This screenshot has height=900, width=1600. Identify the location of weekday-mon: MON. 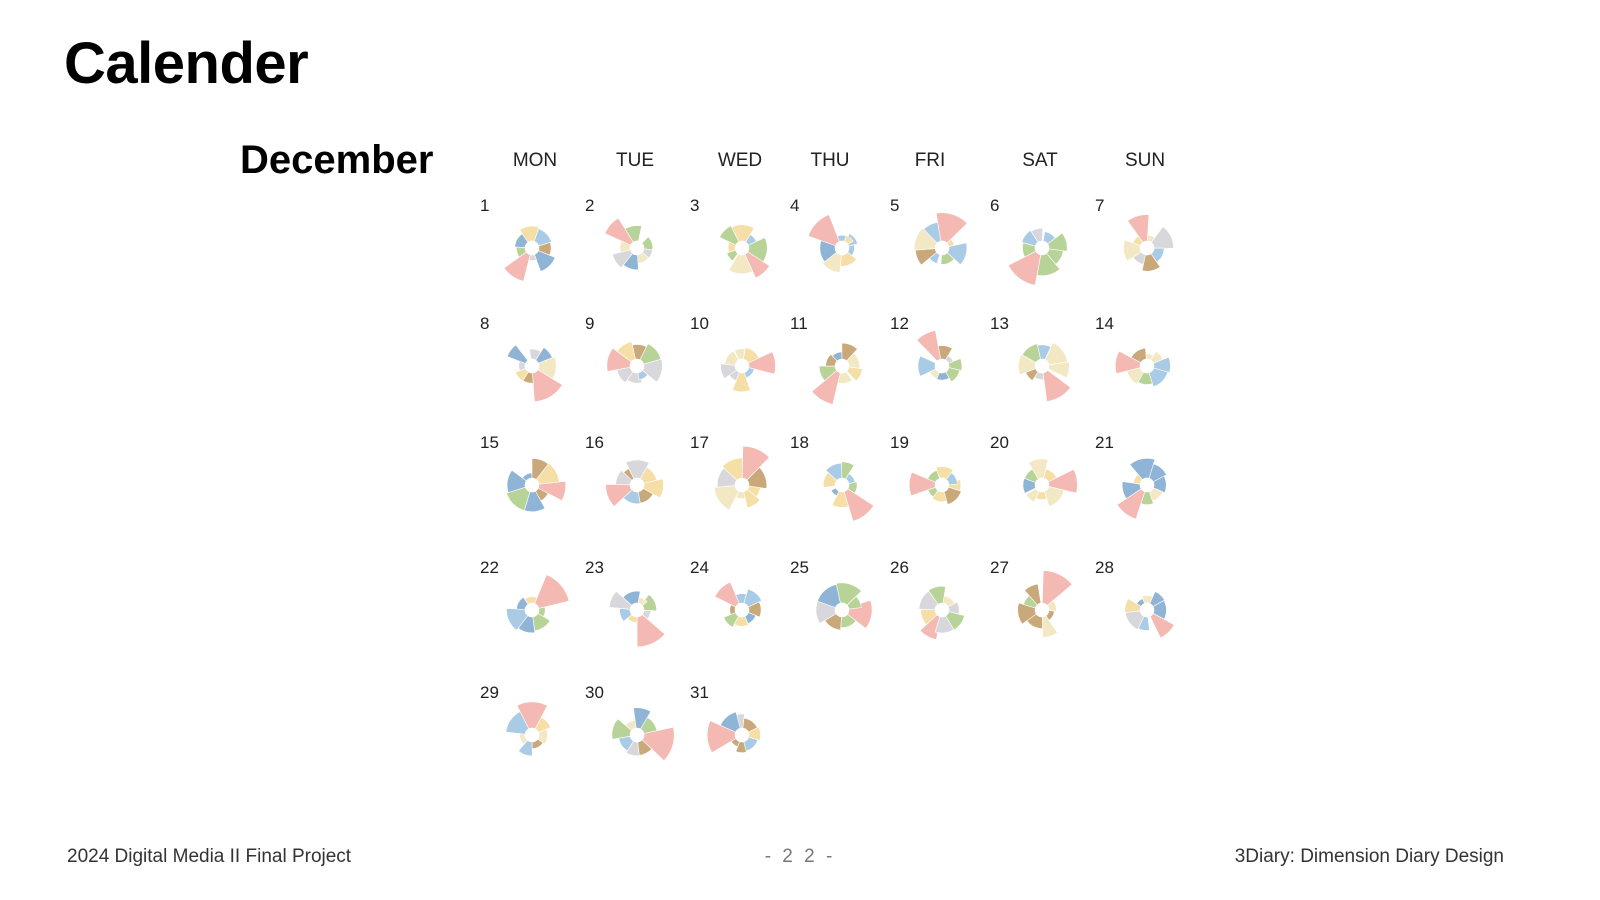
(535, 160).